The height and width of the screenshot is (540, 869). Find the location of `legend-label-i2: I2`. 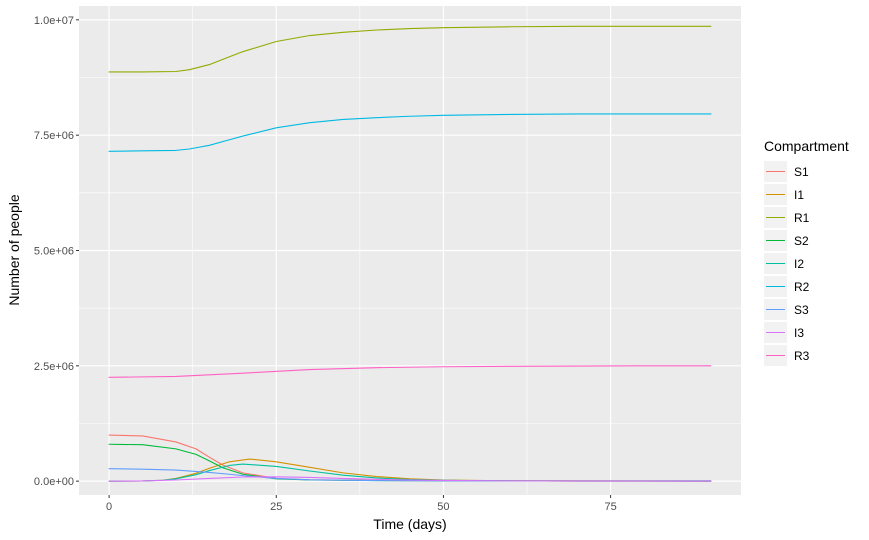

legend-label-i2: I2 is located at coordinates (799, 264).